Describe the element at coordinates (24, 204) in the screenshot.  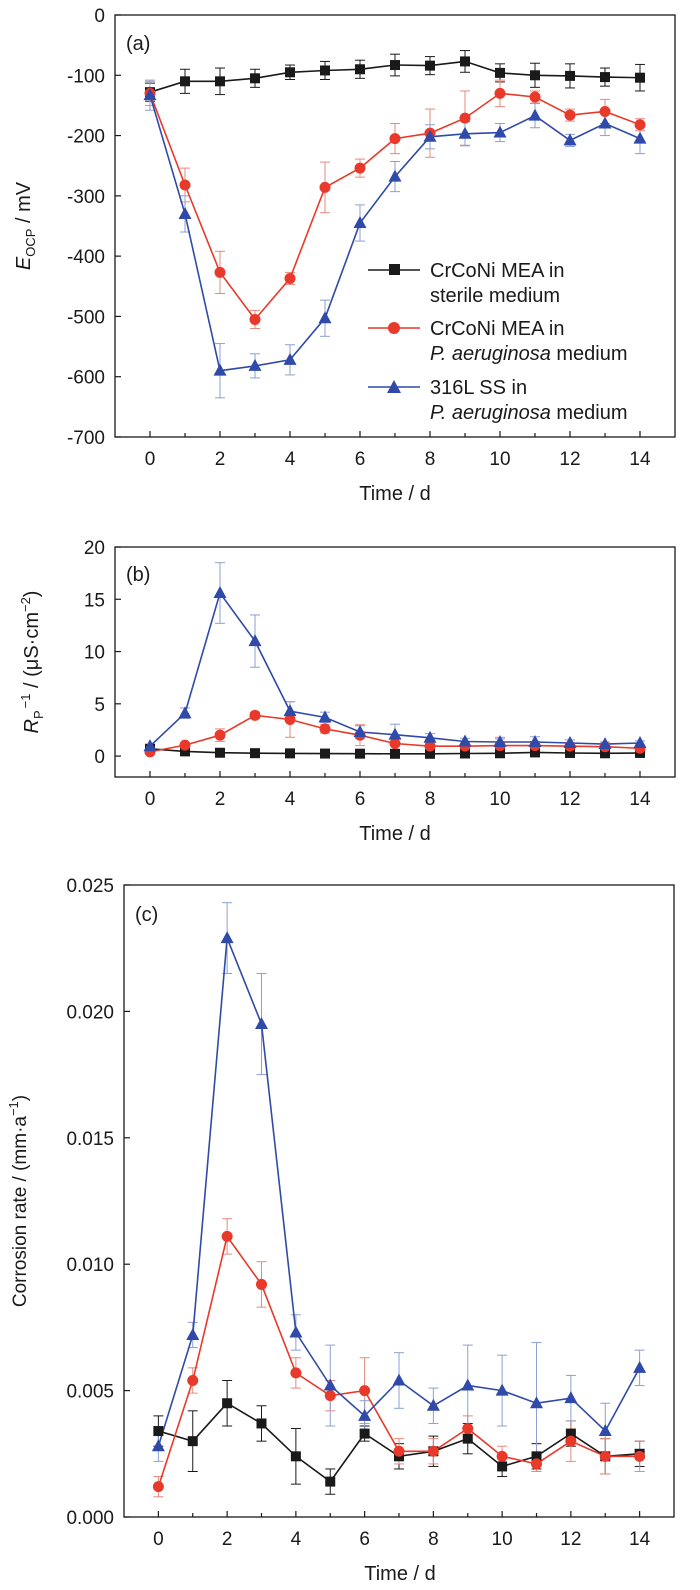
I see `y-axis-label-a-rest: / mV` at that location.